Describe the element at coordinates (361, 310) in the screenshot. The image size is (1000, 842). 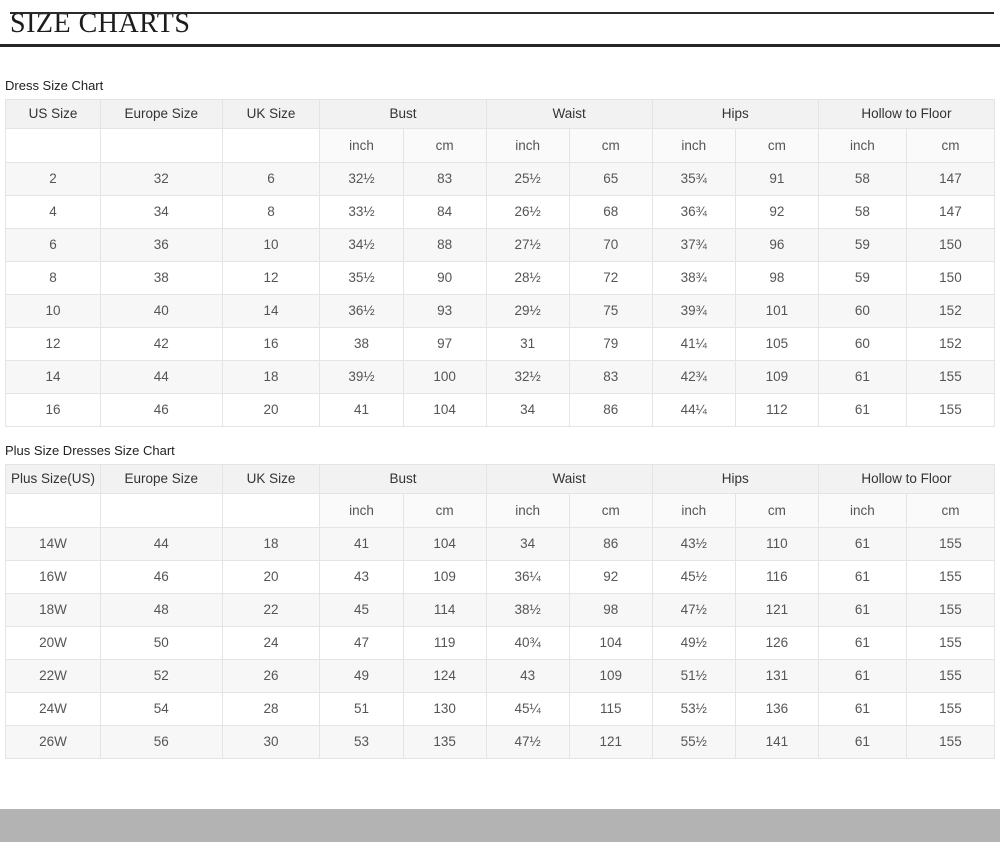
I see `table-cell: 36½` at that location.